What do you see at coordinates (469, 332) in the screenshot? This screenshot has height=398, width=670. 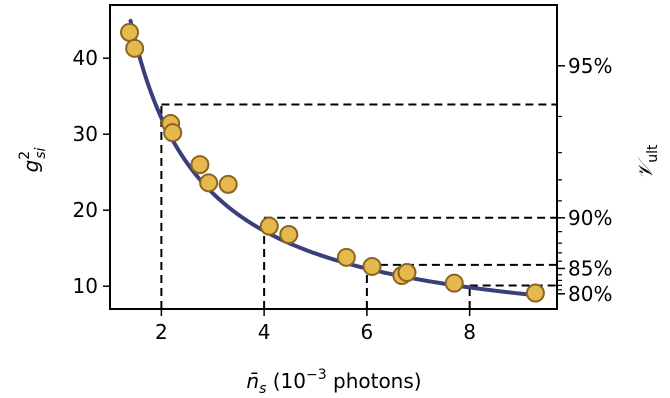 I see `x-tick-label: 8` at bounding box center [469, 332].